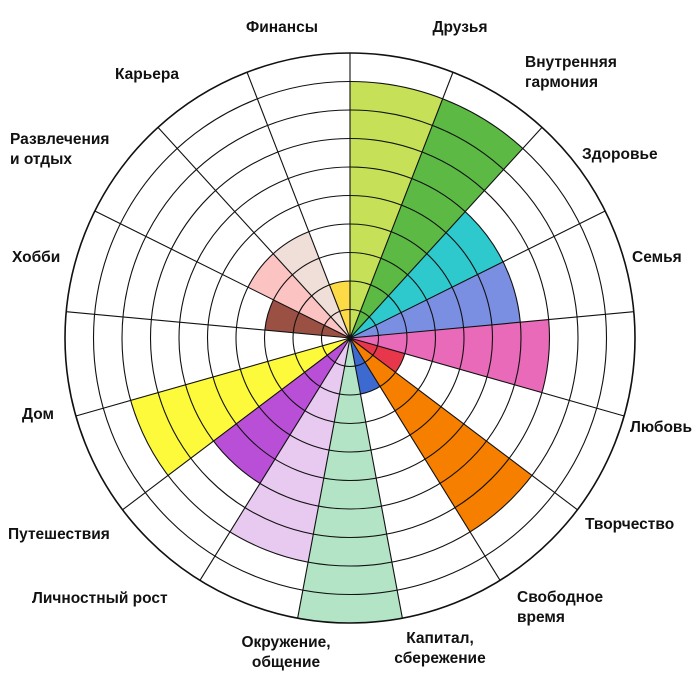 The width and height of the screenshot is (700, 700). What do you see at coordinates (335, 340) in the screenshot?
I see `sector-12-хобби` at bounding box center [335, 340].